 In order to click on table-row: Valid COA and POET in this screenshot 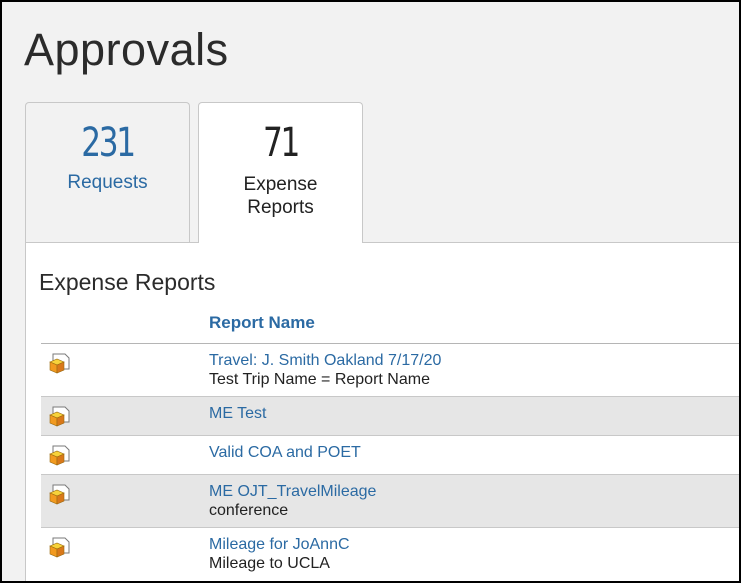, I will do `click(390, 455)`.